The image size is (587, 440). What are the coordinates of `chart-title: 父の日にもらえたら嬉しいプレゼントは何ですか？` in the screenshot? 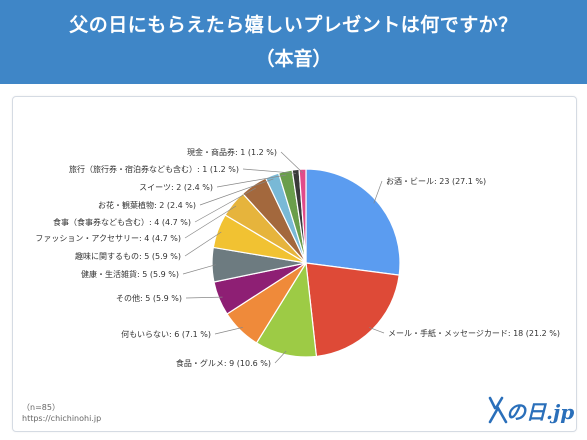 It's located at (293, 25).